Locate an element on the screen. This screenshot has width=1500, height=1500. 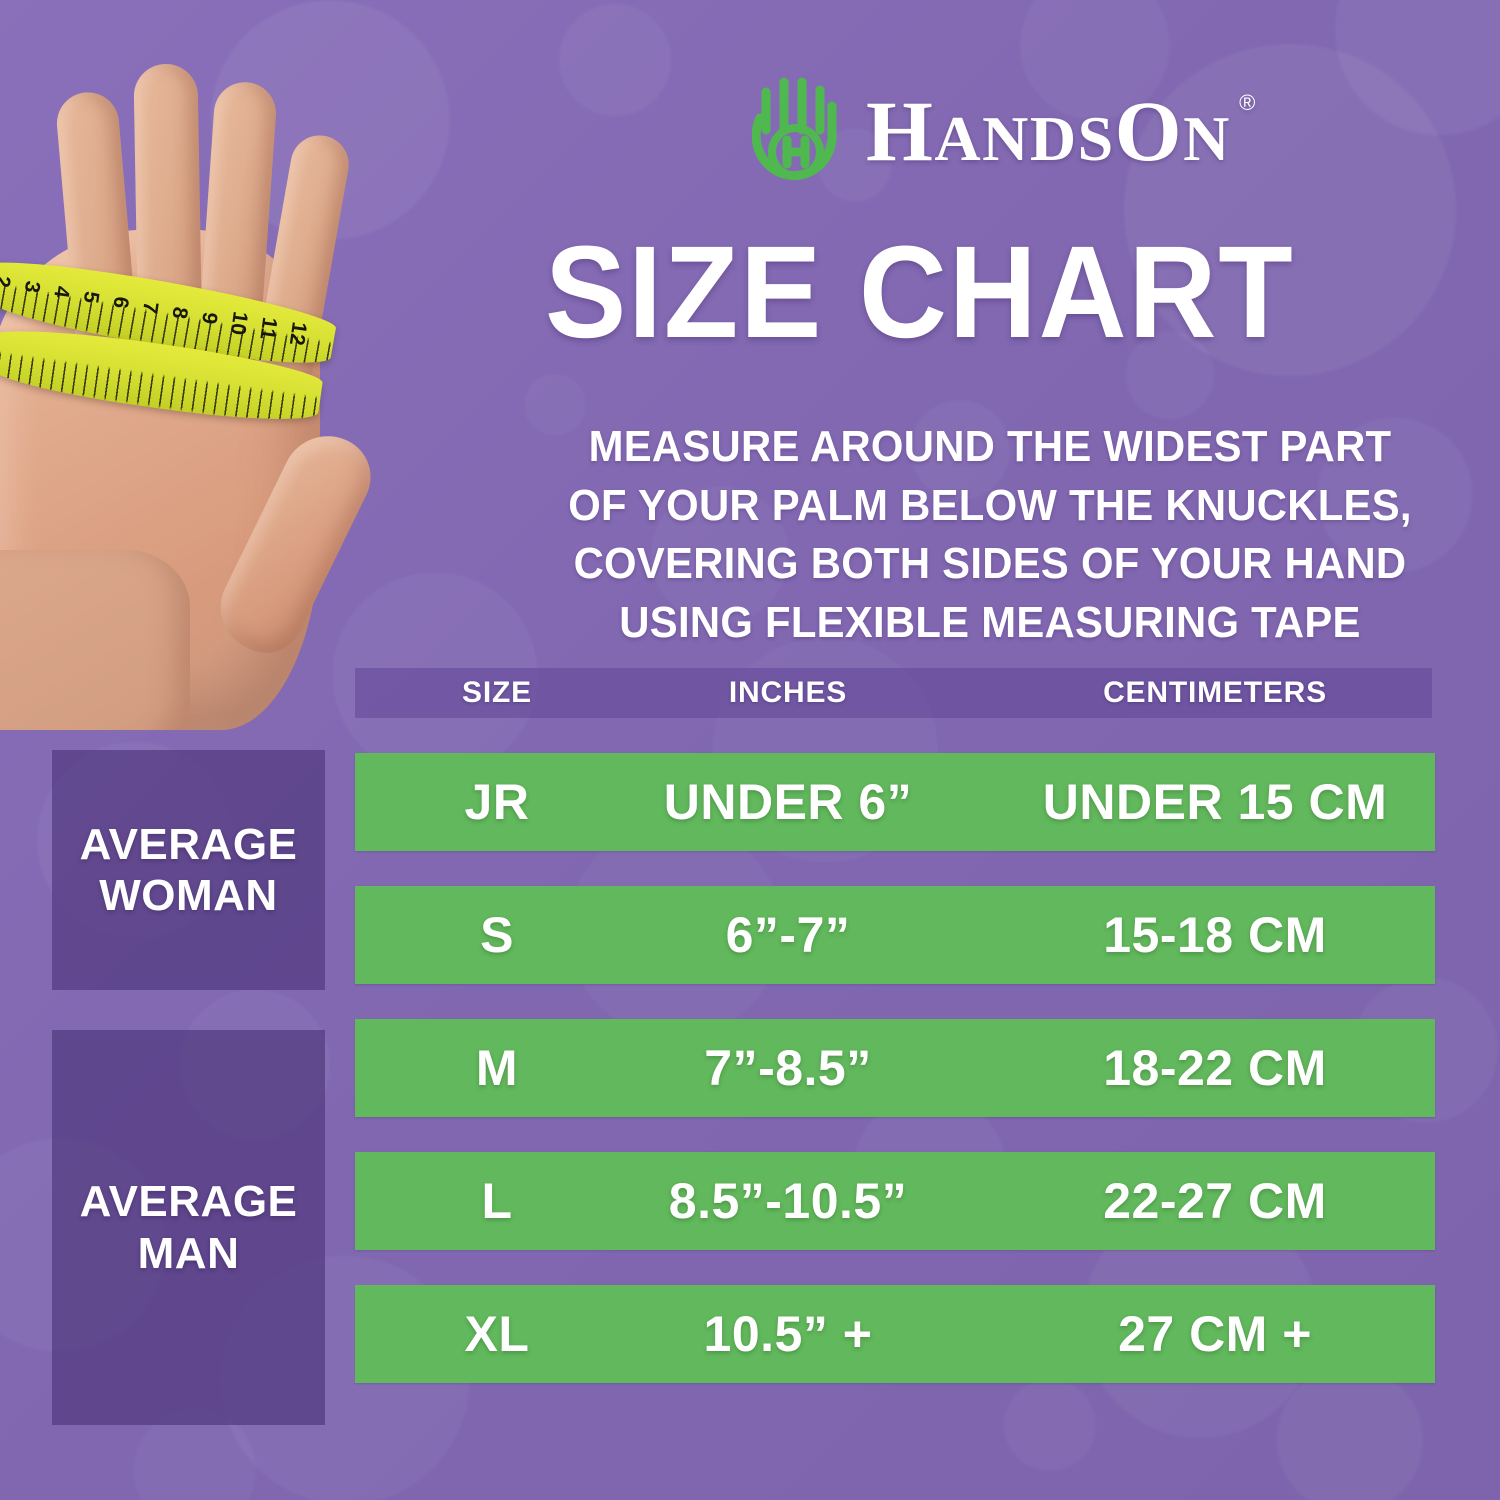
column-header-centimeters: CENTIMETERS is located at coordinates (1215, 692).